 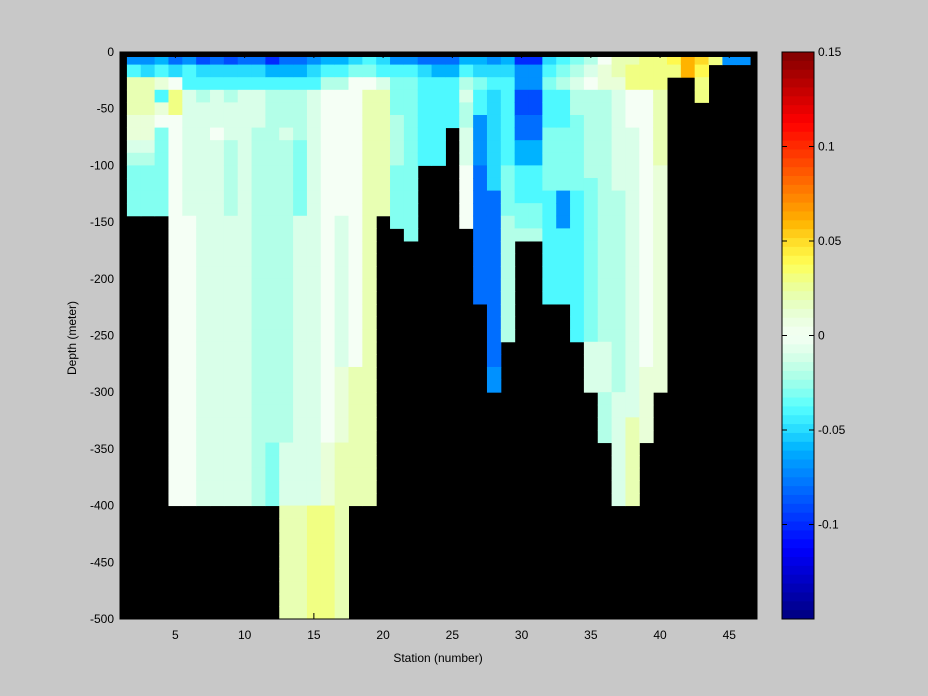 What do you see at coordinates (102, 392) in the screenshot?
I see `y-tick-label: -300` at bounding box center [102, 392].